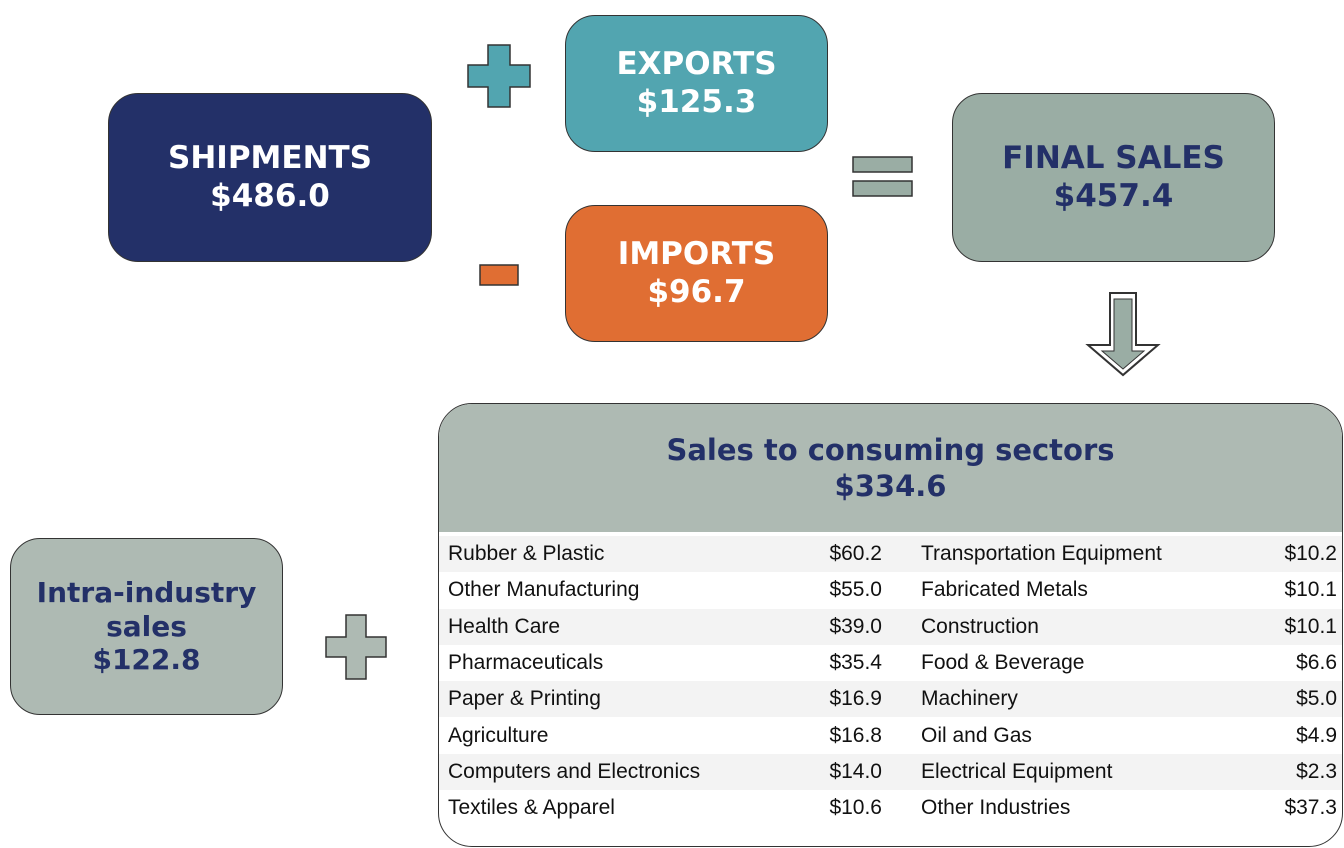  What do you see at coordinates (855, 771) in the screenshot?
I see `sector-value: $14.0` at bounding box center [855, 771].